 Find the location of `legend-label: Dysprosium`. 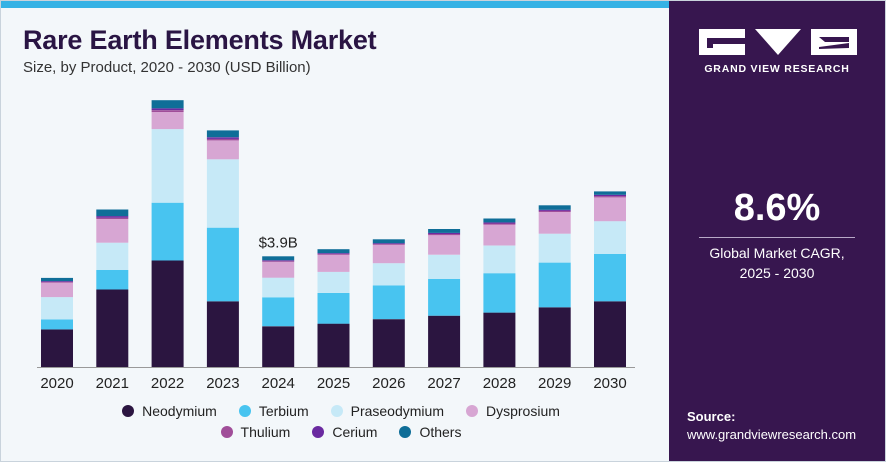

legend-label: Dysprosium is located at coordinates (522, 411).